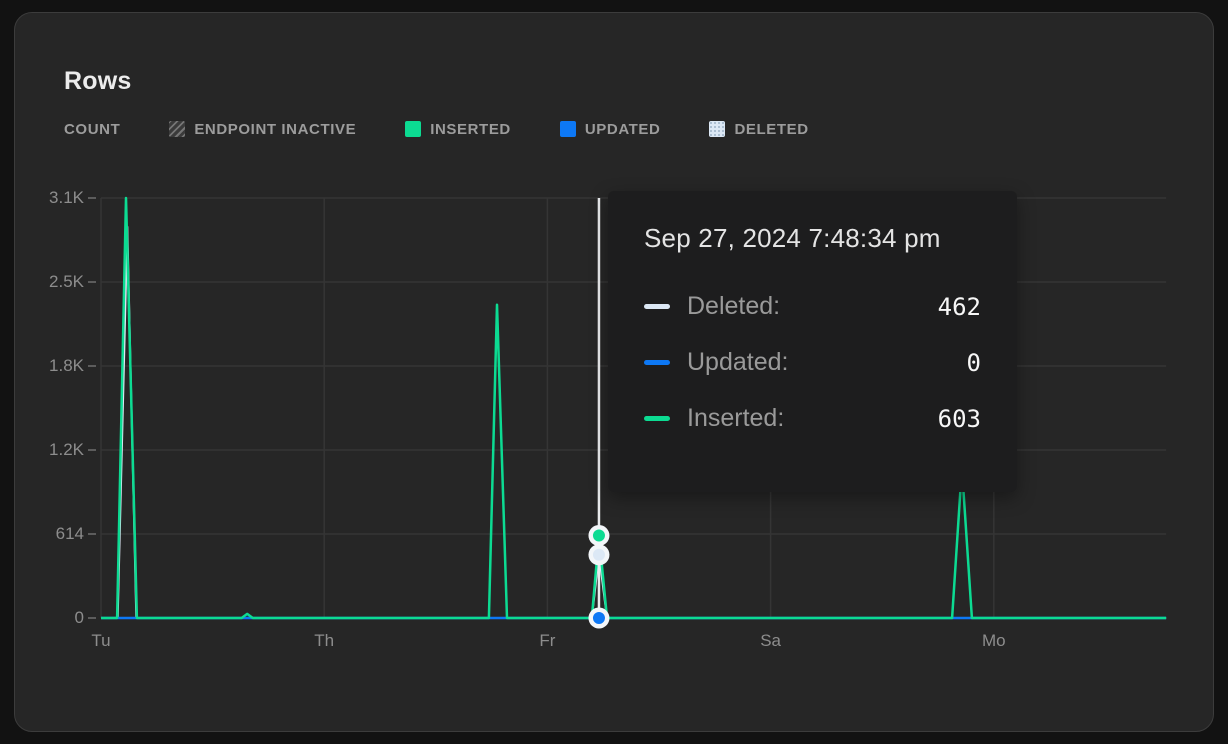 This screenshot has width=1228, height=744. I want to click on legend-item-deleted: DELETED, so click(758, 129).